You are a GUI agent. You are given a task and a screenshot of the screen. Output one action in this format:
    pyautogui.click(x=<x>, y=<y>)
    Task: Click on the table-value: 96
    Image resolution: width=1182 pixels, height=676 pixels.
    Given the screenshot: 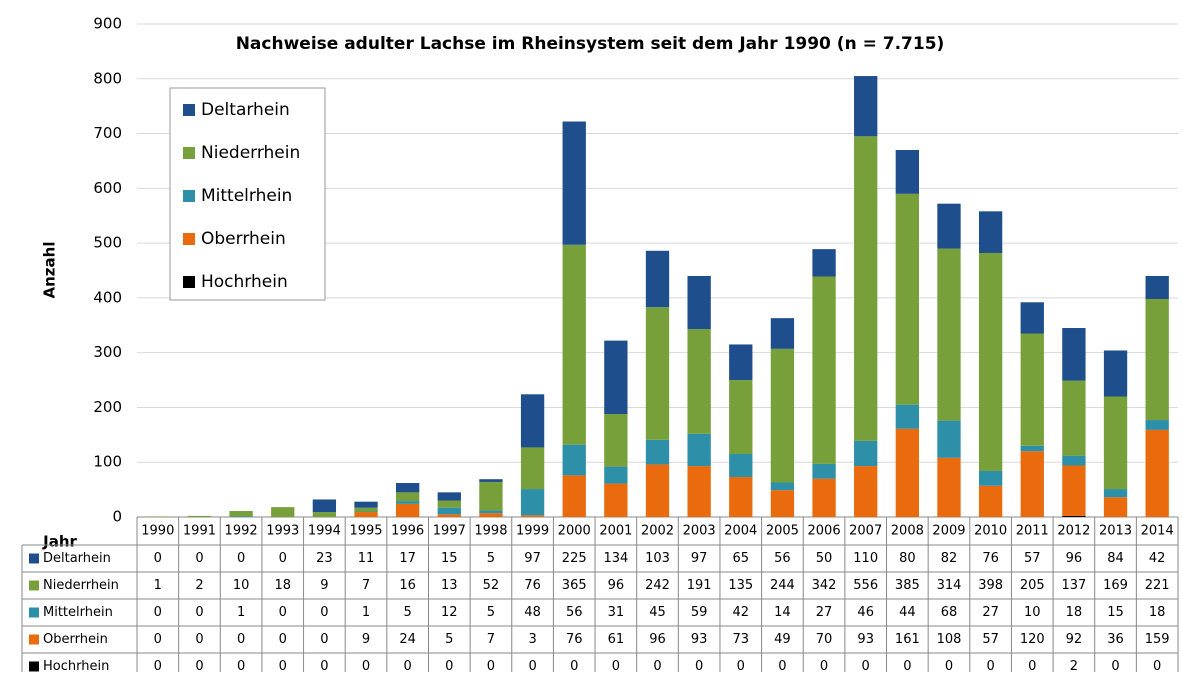 What is the action you would take?
    pyautogui.click(x=616, y=585)
    